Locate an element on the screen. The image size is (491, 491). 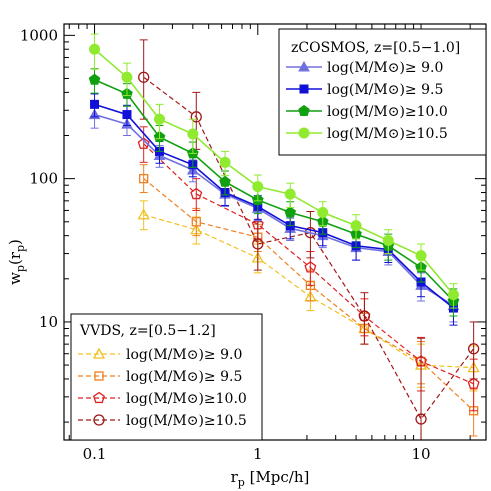
legend-zcosmos-entry-4: log(M/M⊙)≥10.5 is located at coordinates (387, 134).